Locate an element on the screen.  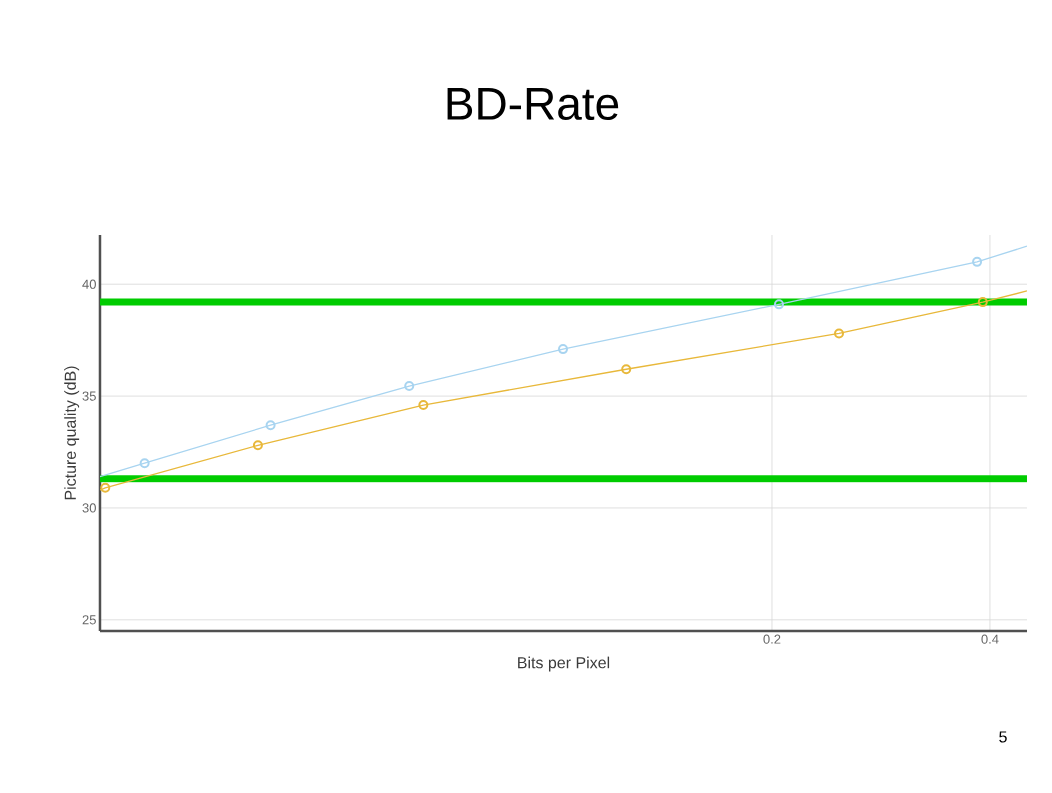
y-tick-label: 40 is located at coordinates (89, 284).